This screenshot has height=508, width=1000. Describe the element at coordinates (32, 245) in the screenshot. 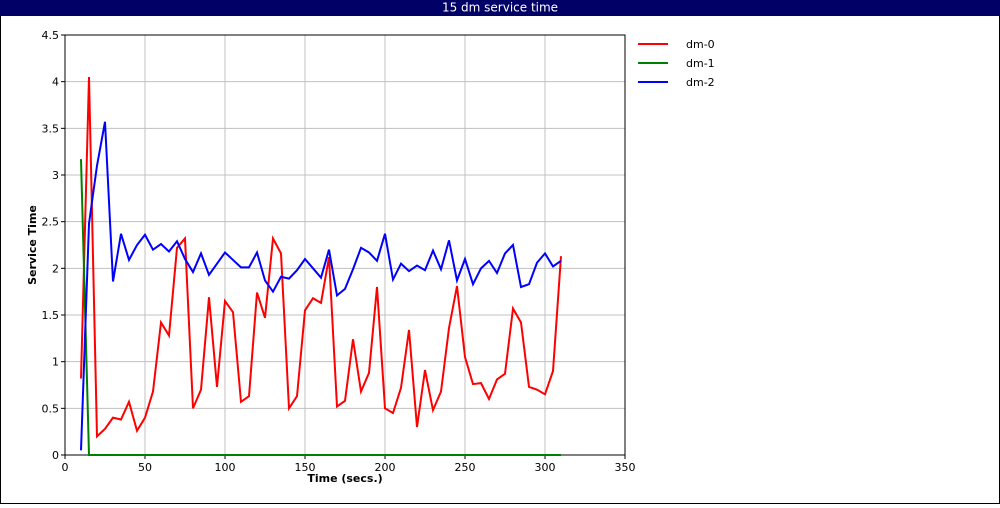

I see `y-axis-title: Service Time` at that location.